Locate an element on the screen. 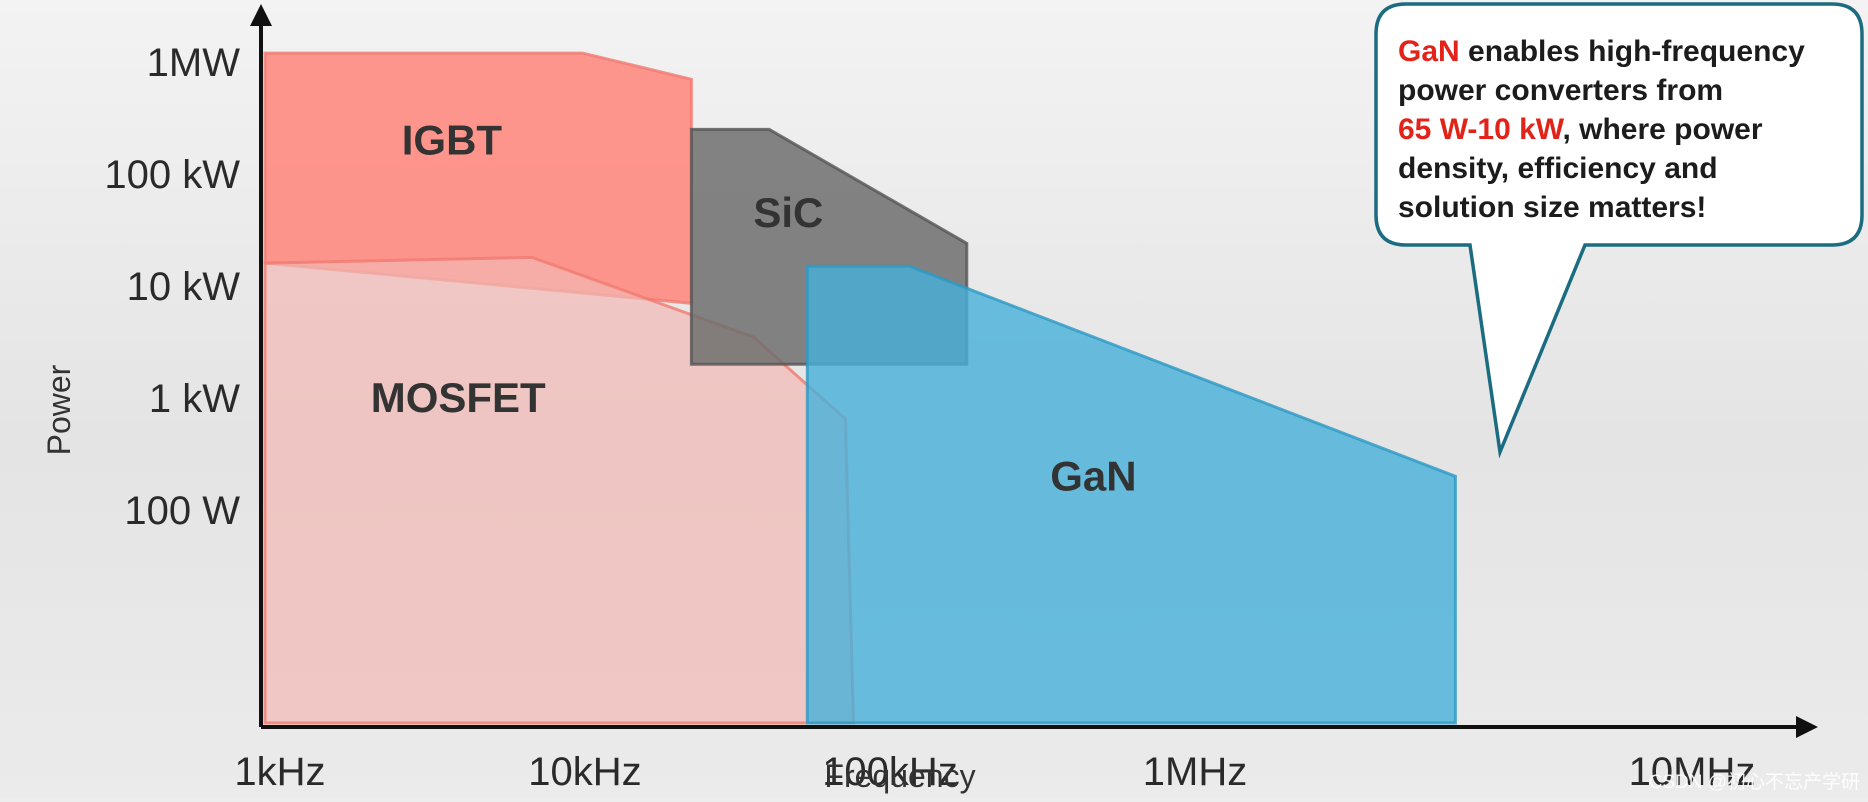 This screenshot has width=1868, height=802. x-tick-label: 10kHz is located at coordinates (584, 772).